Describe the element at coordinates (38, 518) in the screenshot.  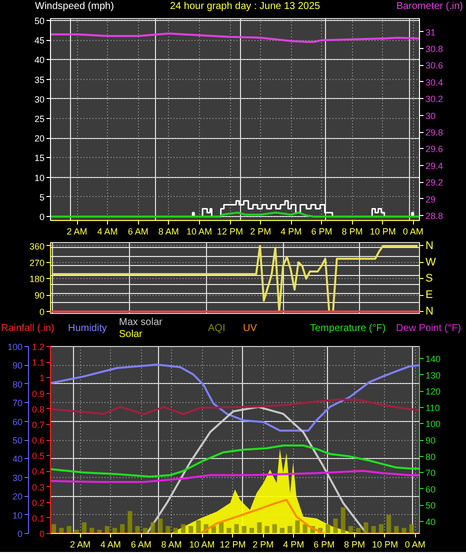
I see `y2-tick-label: 0.1` at that location.